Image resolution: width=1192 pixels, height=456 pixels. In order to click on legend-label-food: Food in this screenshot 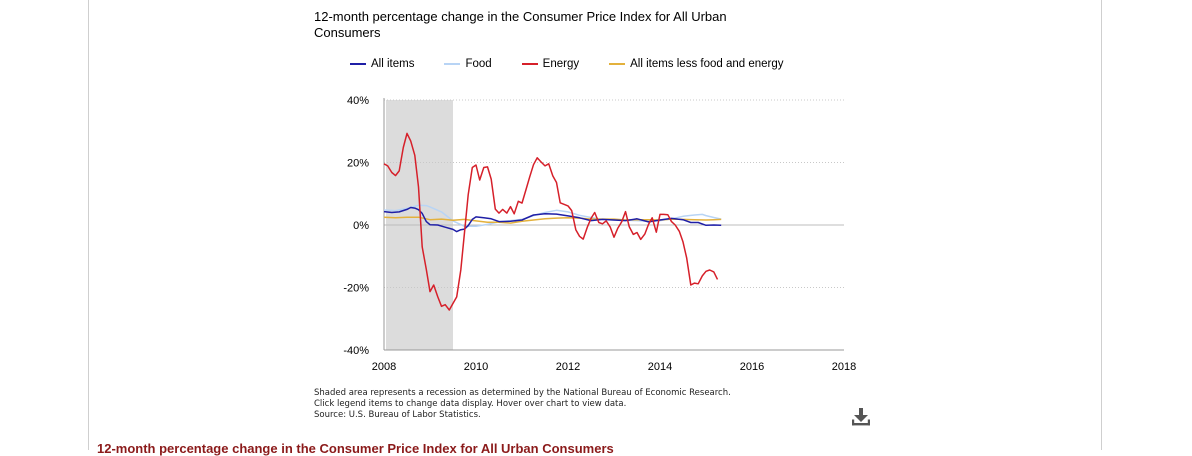, I will do `click(478, 64)`.